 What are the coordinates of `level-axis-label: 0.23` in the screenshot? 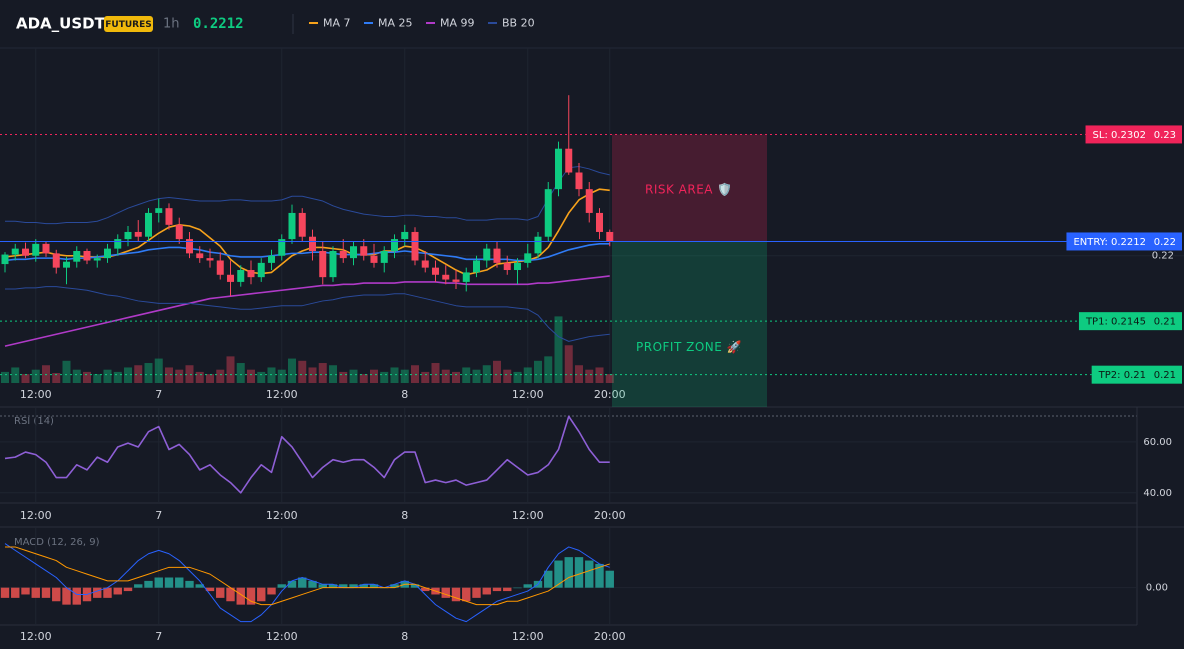 It's located at (1165, 135).